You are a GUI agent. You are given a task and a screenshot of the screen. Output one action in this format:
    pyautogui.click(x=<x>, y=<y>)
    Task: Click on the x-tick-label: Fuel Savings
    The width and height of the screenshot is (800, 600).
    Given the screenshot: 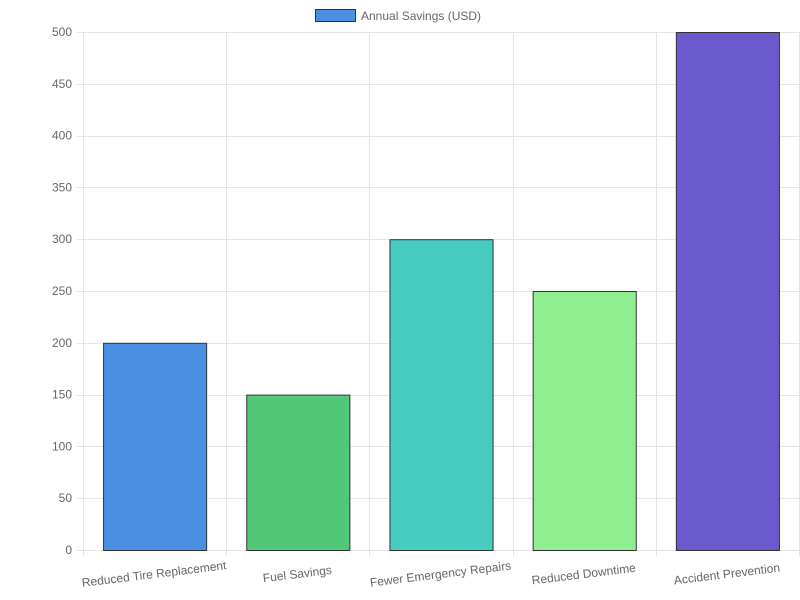 What is the action you would take?
    pyautogui.click(x=297, y=574)
    